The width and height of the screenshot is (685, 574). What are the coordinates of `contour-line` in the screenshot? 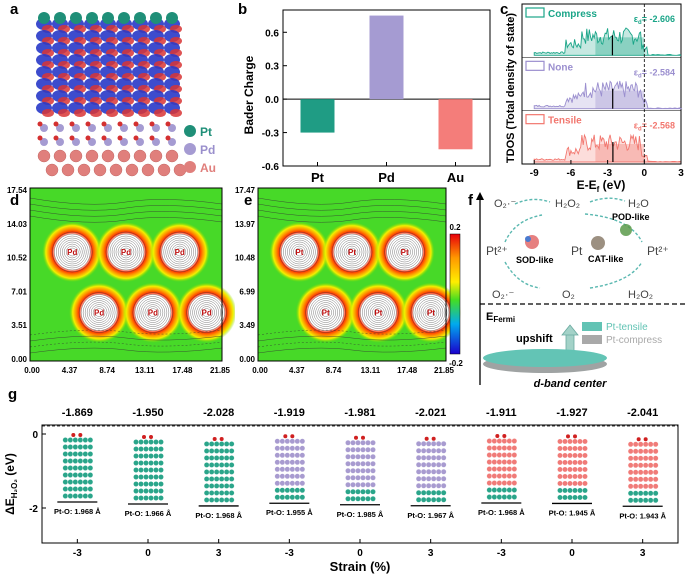 It's located at (352, 350).